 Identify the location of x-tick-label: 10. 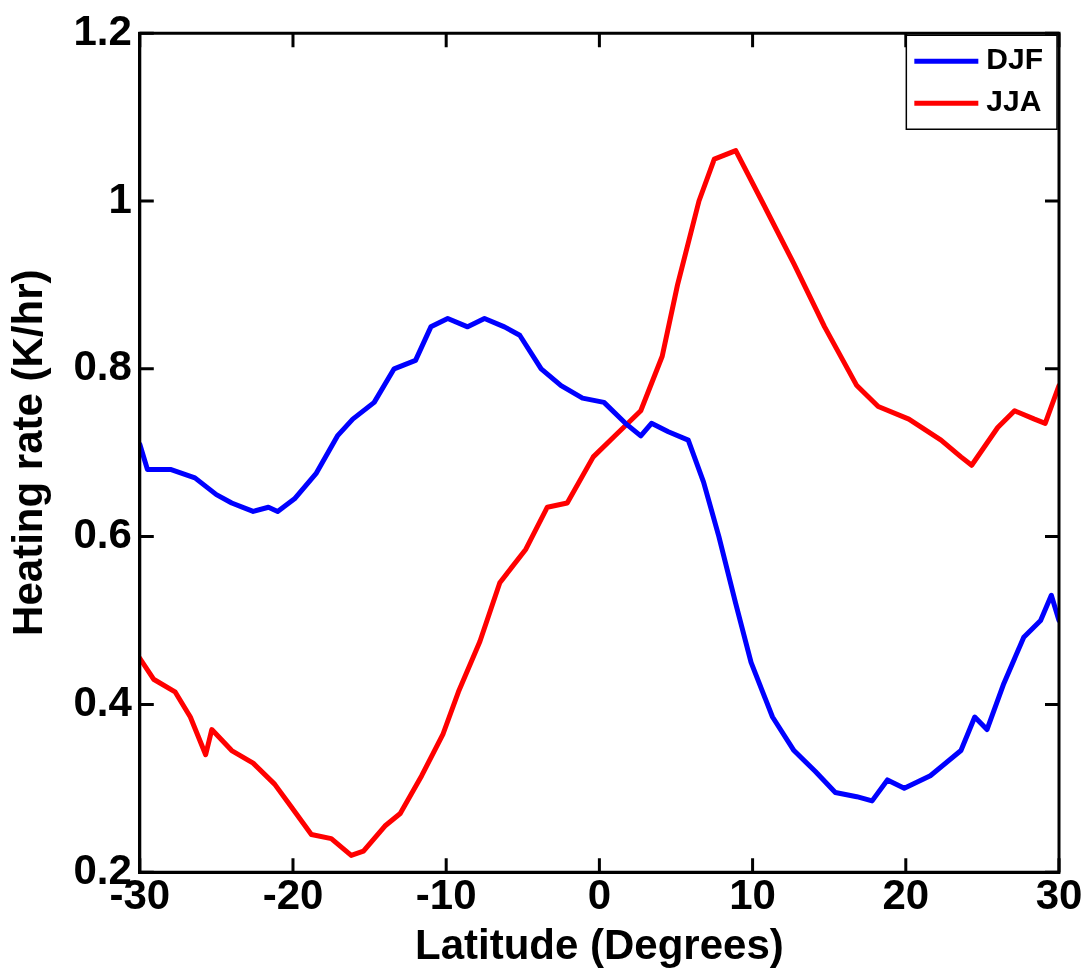
(752, 894).